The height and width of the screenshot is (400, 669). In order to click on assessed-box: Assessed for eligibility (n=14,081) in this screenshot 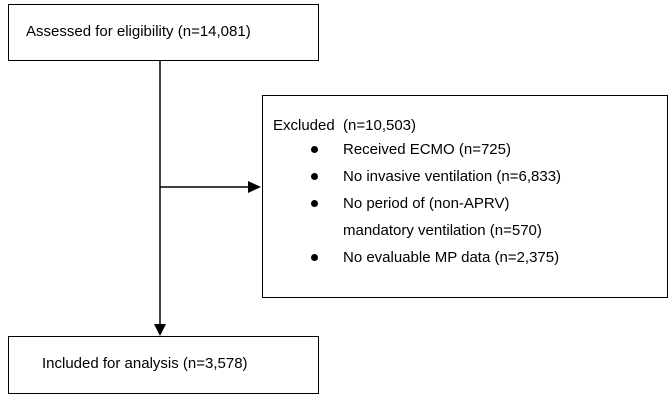, I will do `click(163, 32)`.